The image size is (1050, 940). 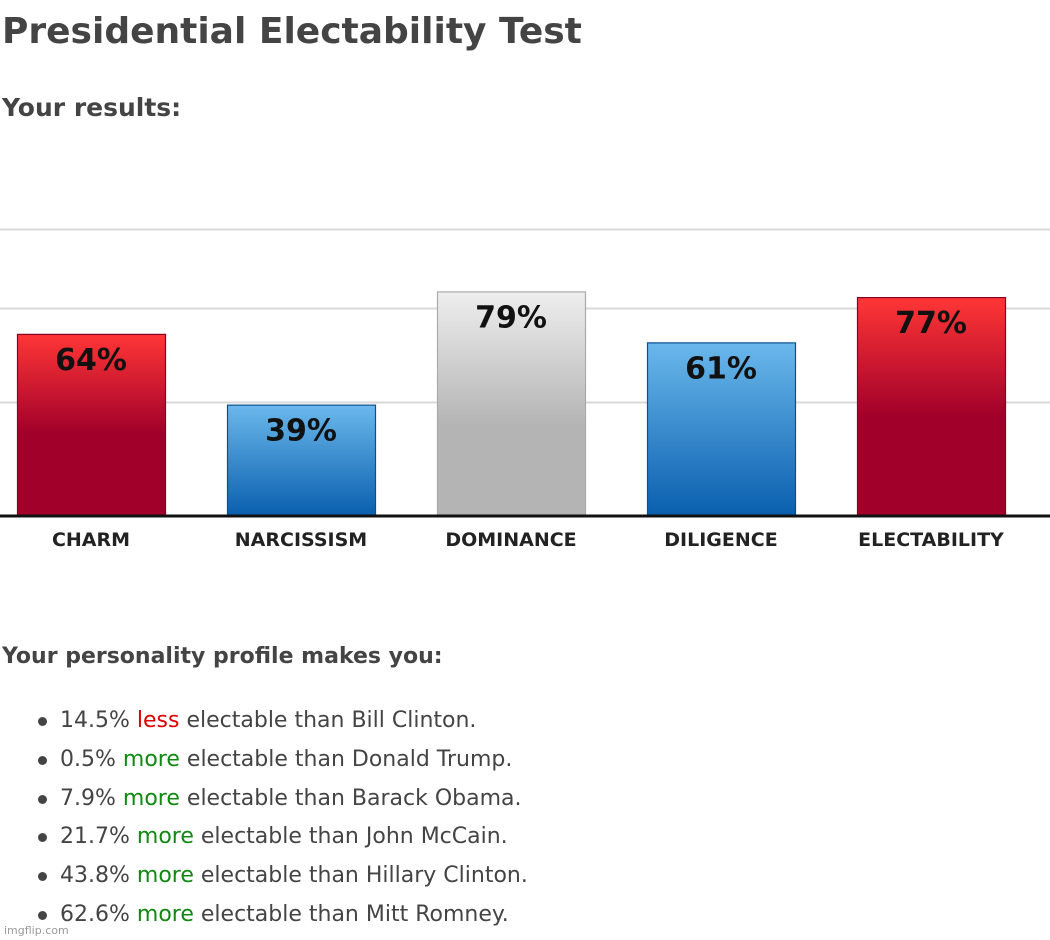 What do you see at coordinates (721, 368) in the screenshot?
I see `bar-value-label: 61%` at bounding box center [721, 368].